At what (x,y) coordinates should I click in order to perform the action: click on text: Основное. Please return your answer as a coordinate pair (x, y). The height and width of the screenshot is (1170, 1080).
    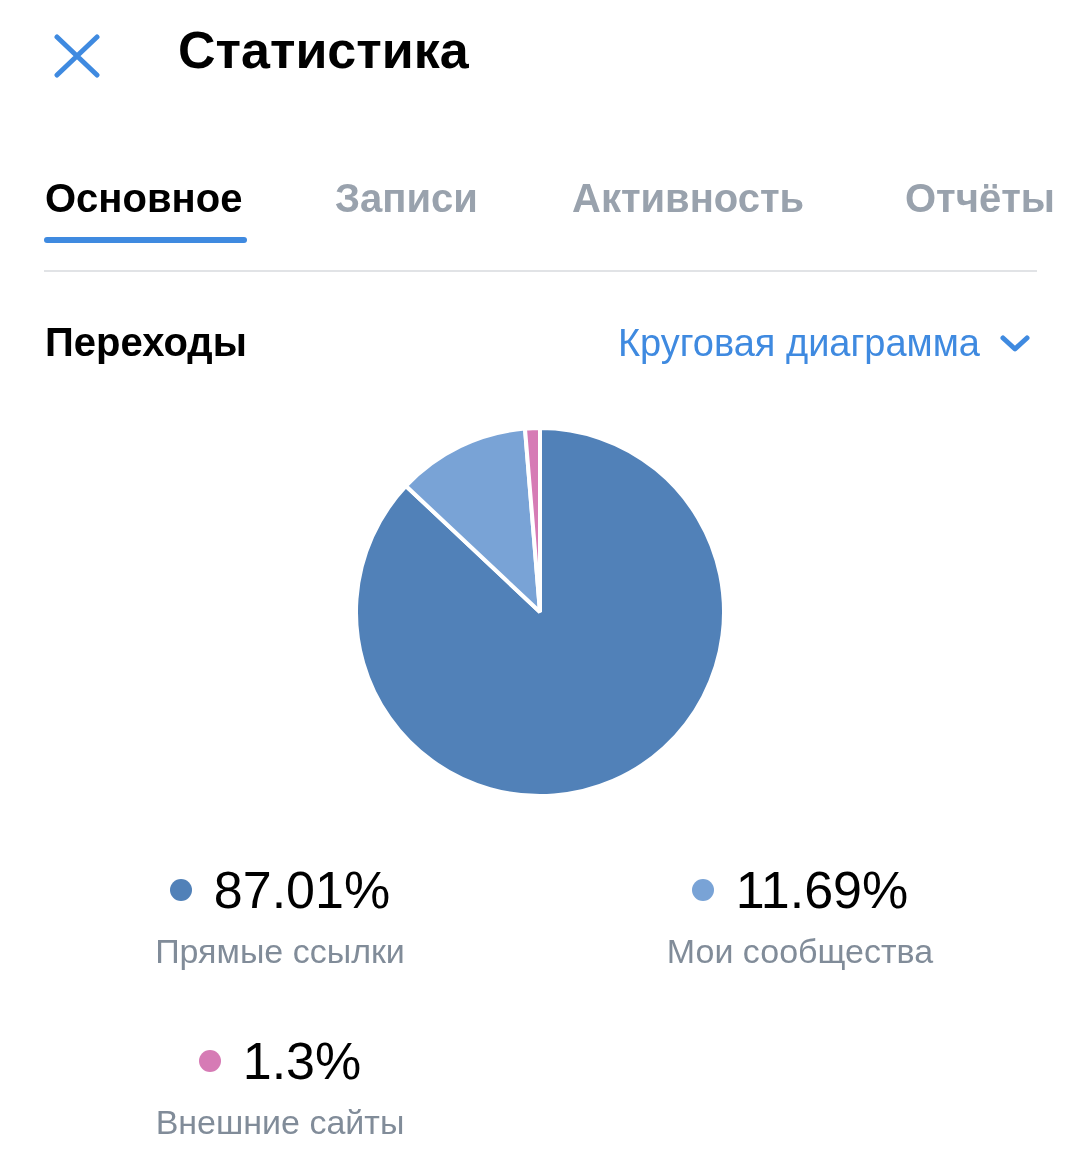
    Looking at the image, I should click on (144, 198).